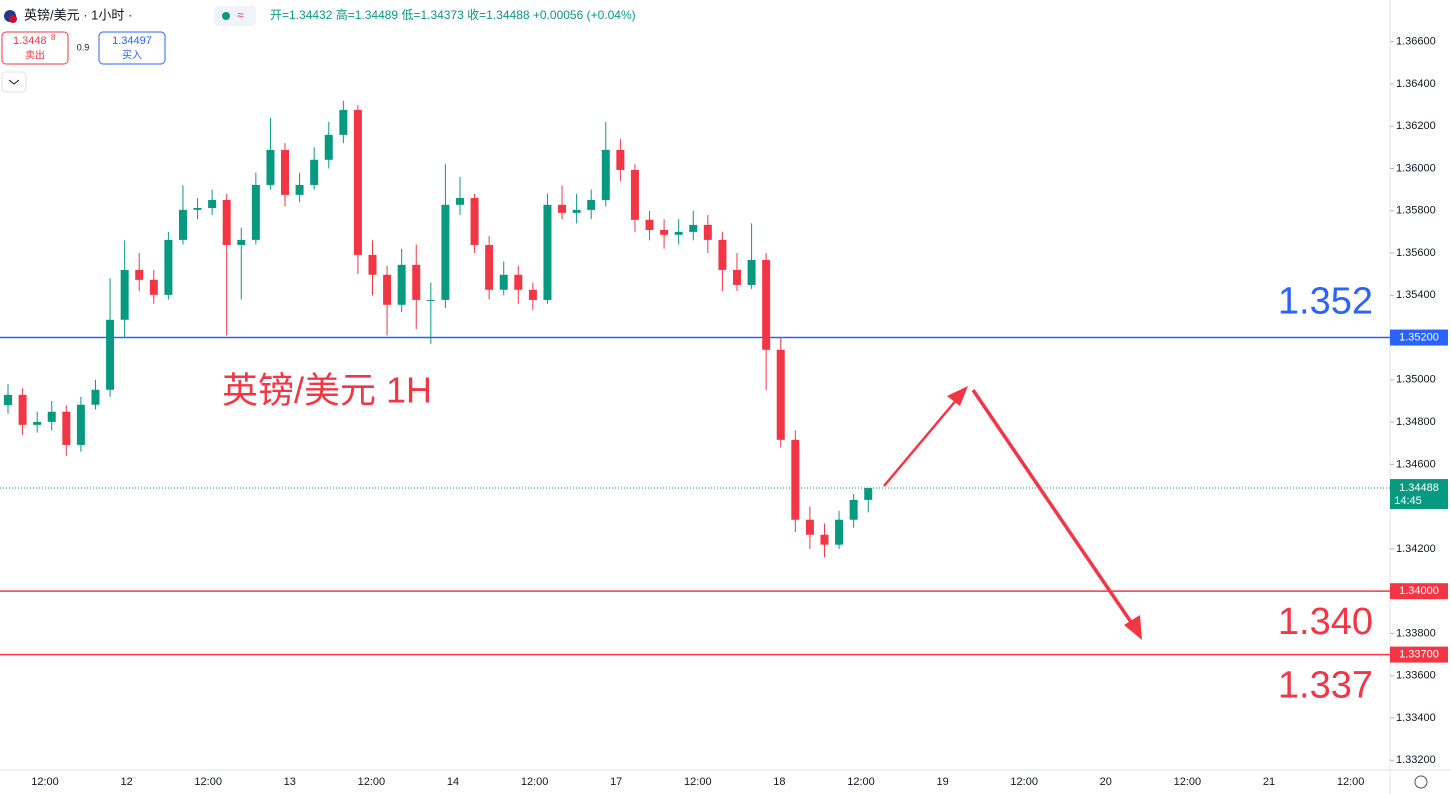 The width and height of the screenshot is (1451, 794). I want to click on y-tick-label: 1.33800, so click(1416, 633).